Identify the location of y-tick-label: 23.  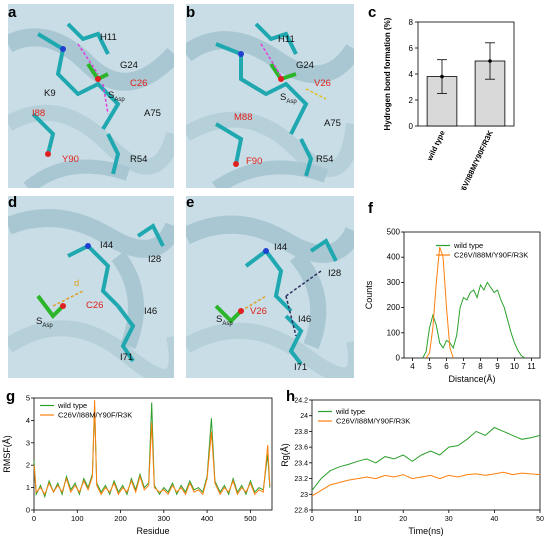
(304, 495).